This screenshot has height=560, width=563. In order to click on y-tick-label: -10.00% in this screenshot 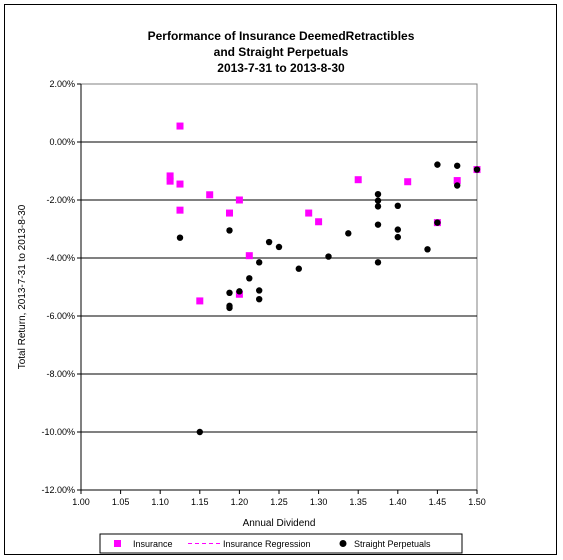, I will do `click(58, 432)`.